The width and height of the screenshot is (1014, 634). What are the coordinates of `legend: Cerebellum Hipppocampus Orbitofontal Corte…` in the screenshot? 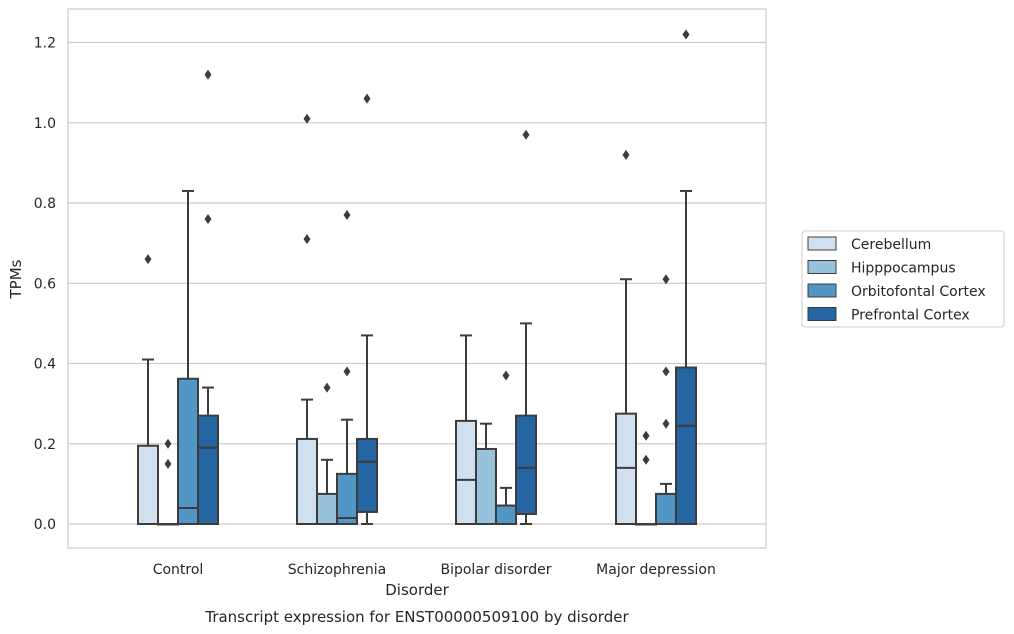 It's located at (903, 279).